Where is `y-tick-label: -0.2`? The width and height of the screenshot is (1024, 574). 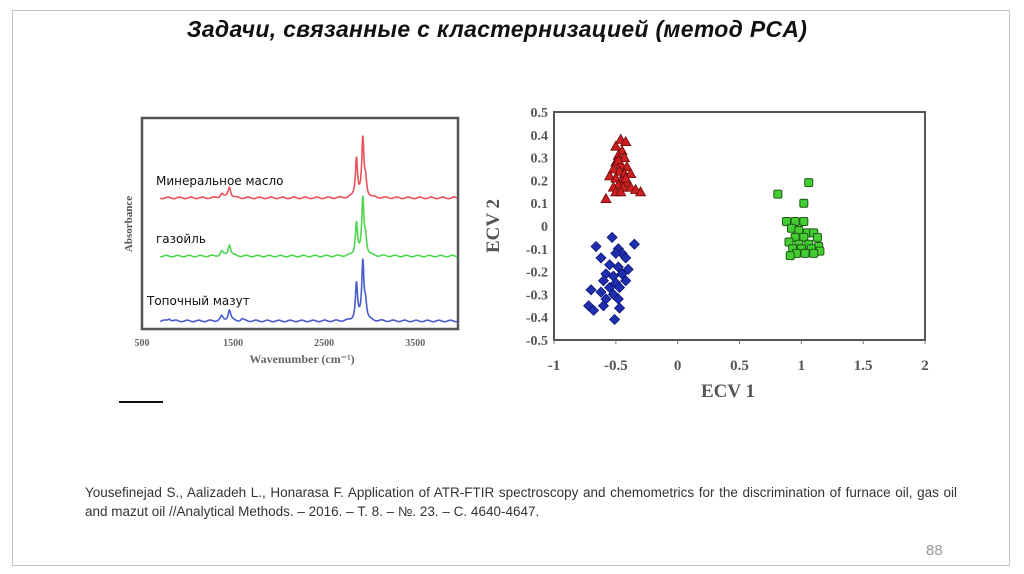 y-tick-label: -0.2 is located at coordinates (537, 273).